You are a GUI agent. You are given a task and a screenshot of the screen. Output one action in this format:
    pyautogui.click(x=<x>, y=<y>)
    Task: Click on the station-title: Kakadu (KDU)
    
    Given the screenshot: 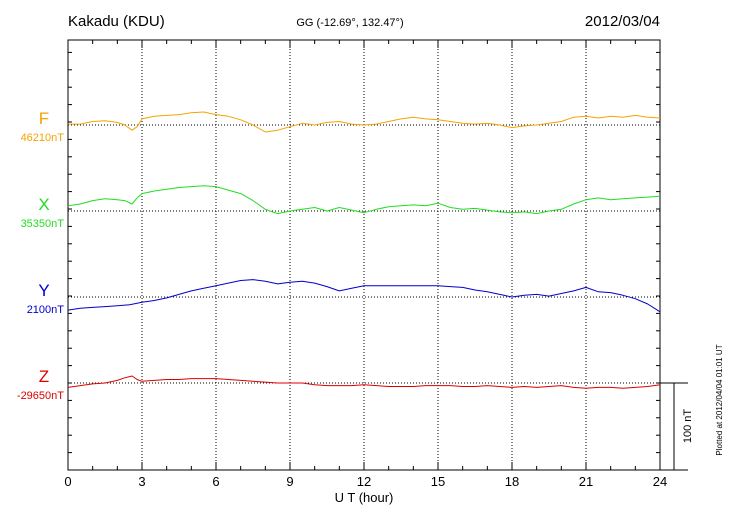 What is the action you would take?
    pyautogui.click(x=116, y=21)
    